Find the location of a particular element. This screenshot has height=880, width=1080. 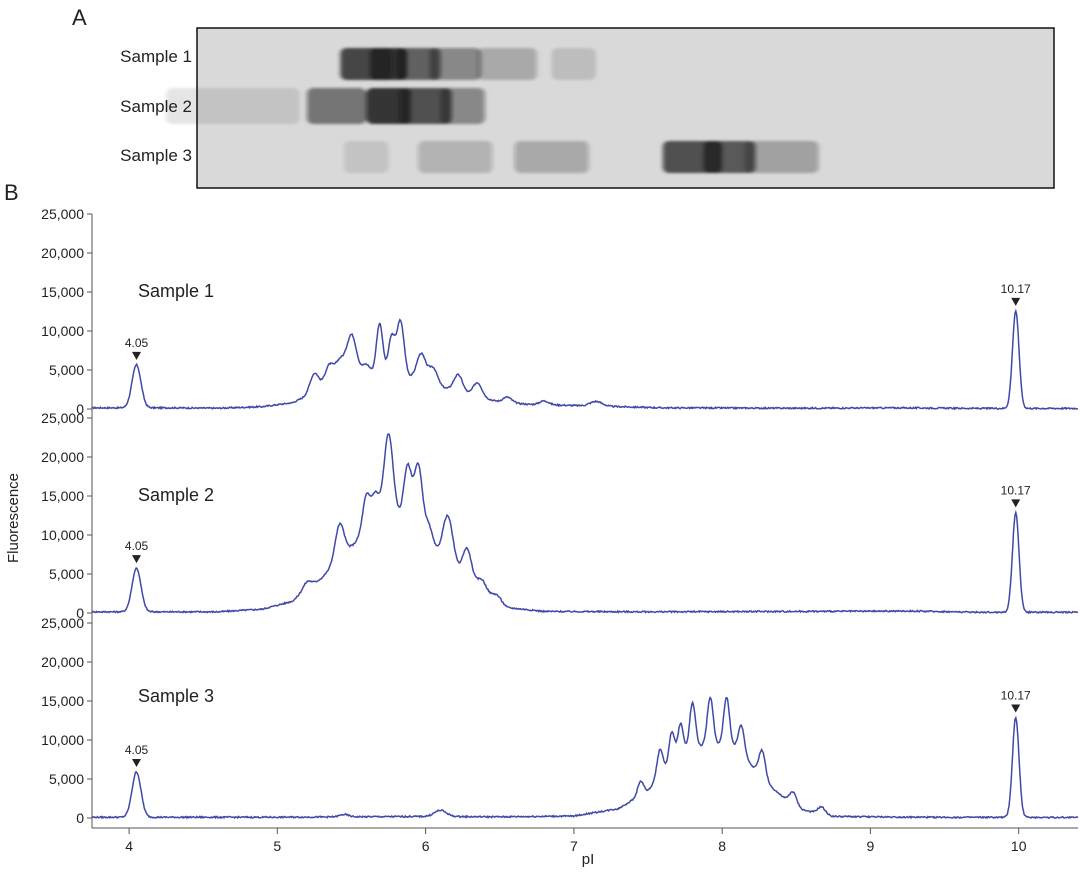

gel-lane-label-1: Sample 1 is located at coordinates (156, 56).